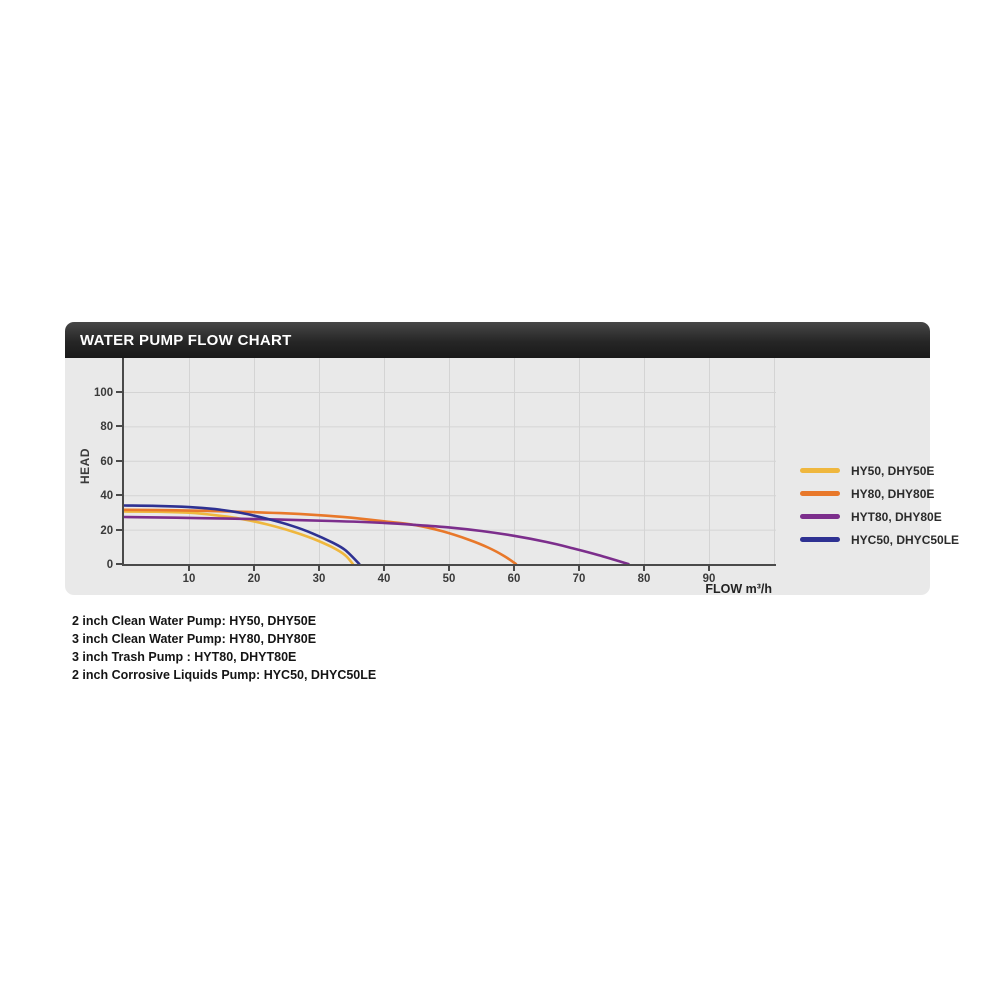  I want to click on x-axis-label: FLOW m³/h, so click(738, 589).